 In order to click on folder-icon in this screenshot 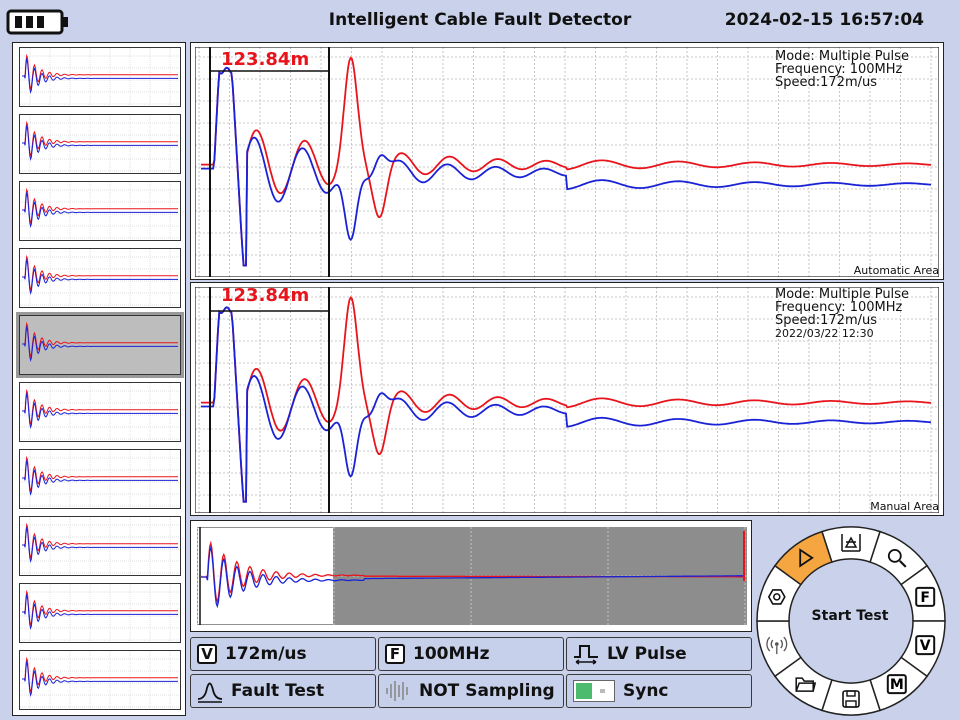, I will do `click(806, 684)`.